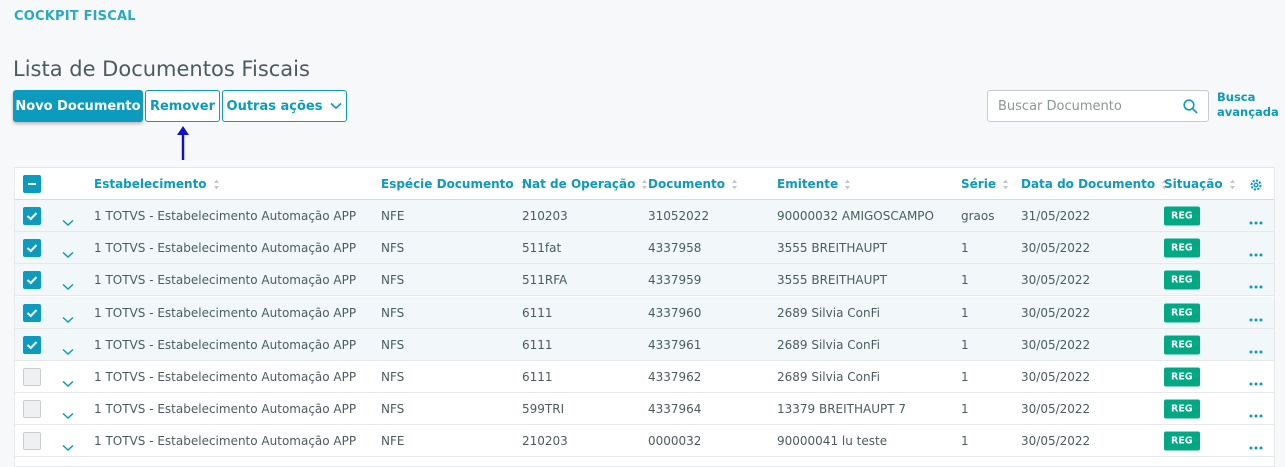  I want to click on search-input: Buscar Documento, so click(1098, 106).